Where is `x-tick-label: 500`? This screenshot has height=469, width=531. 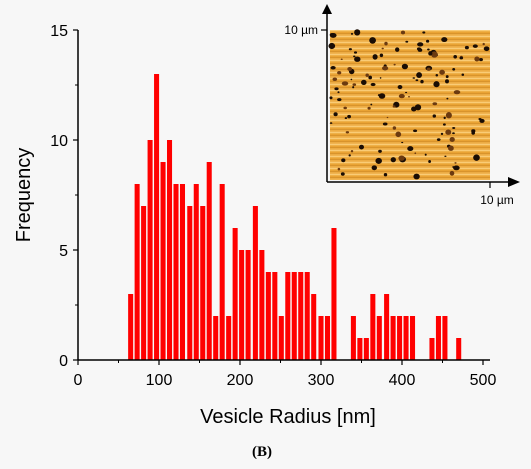
x-tick-label: 500 is located at coordinates (483, 380).